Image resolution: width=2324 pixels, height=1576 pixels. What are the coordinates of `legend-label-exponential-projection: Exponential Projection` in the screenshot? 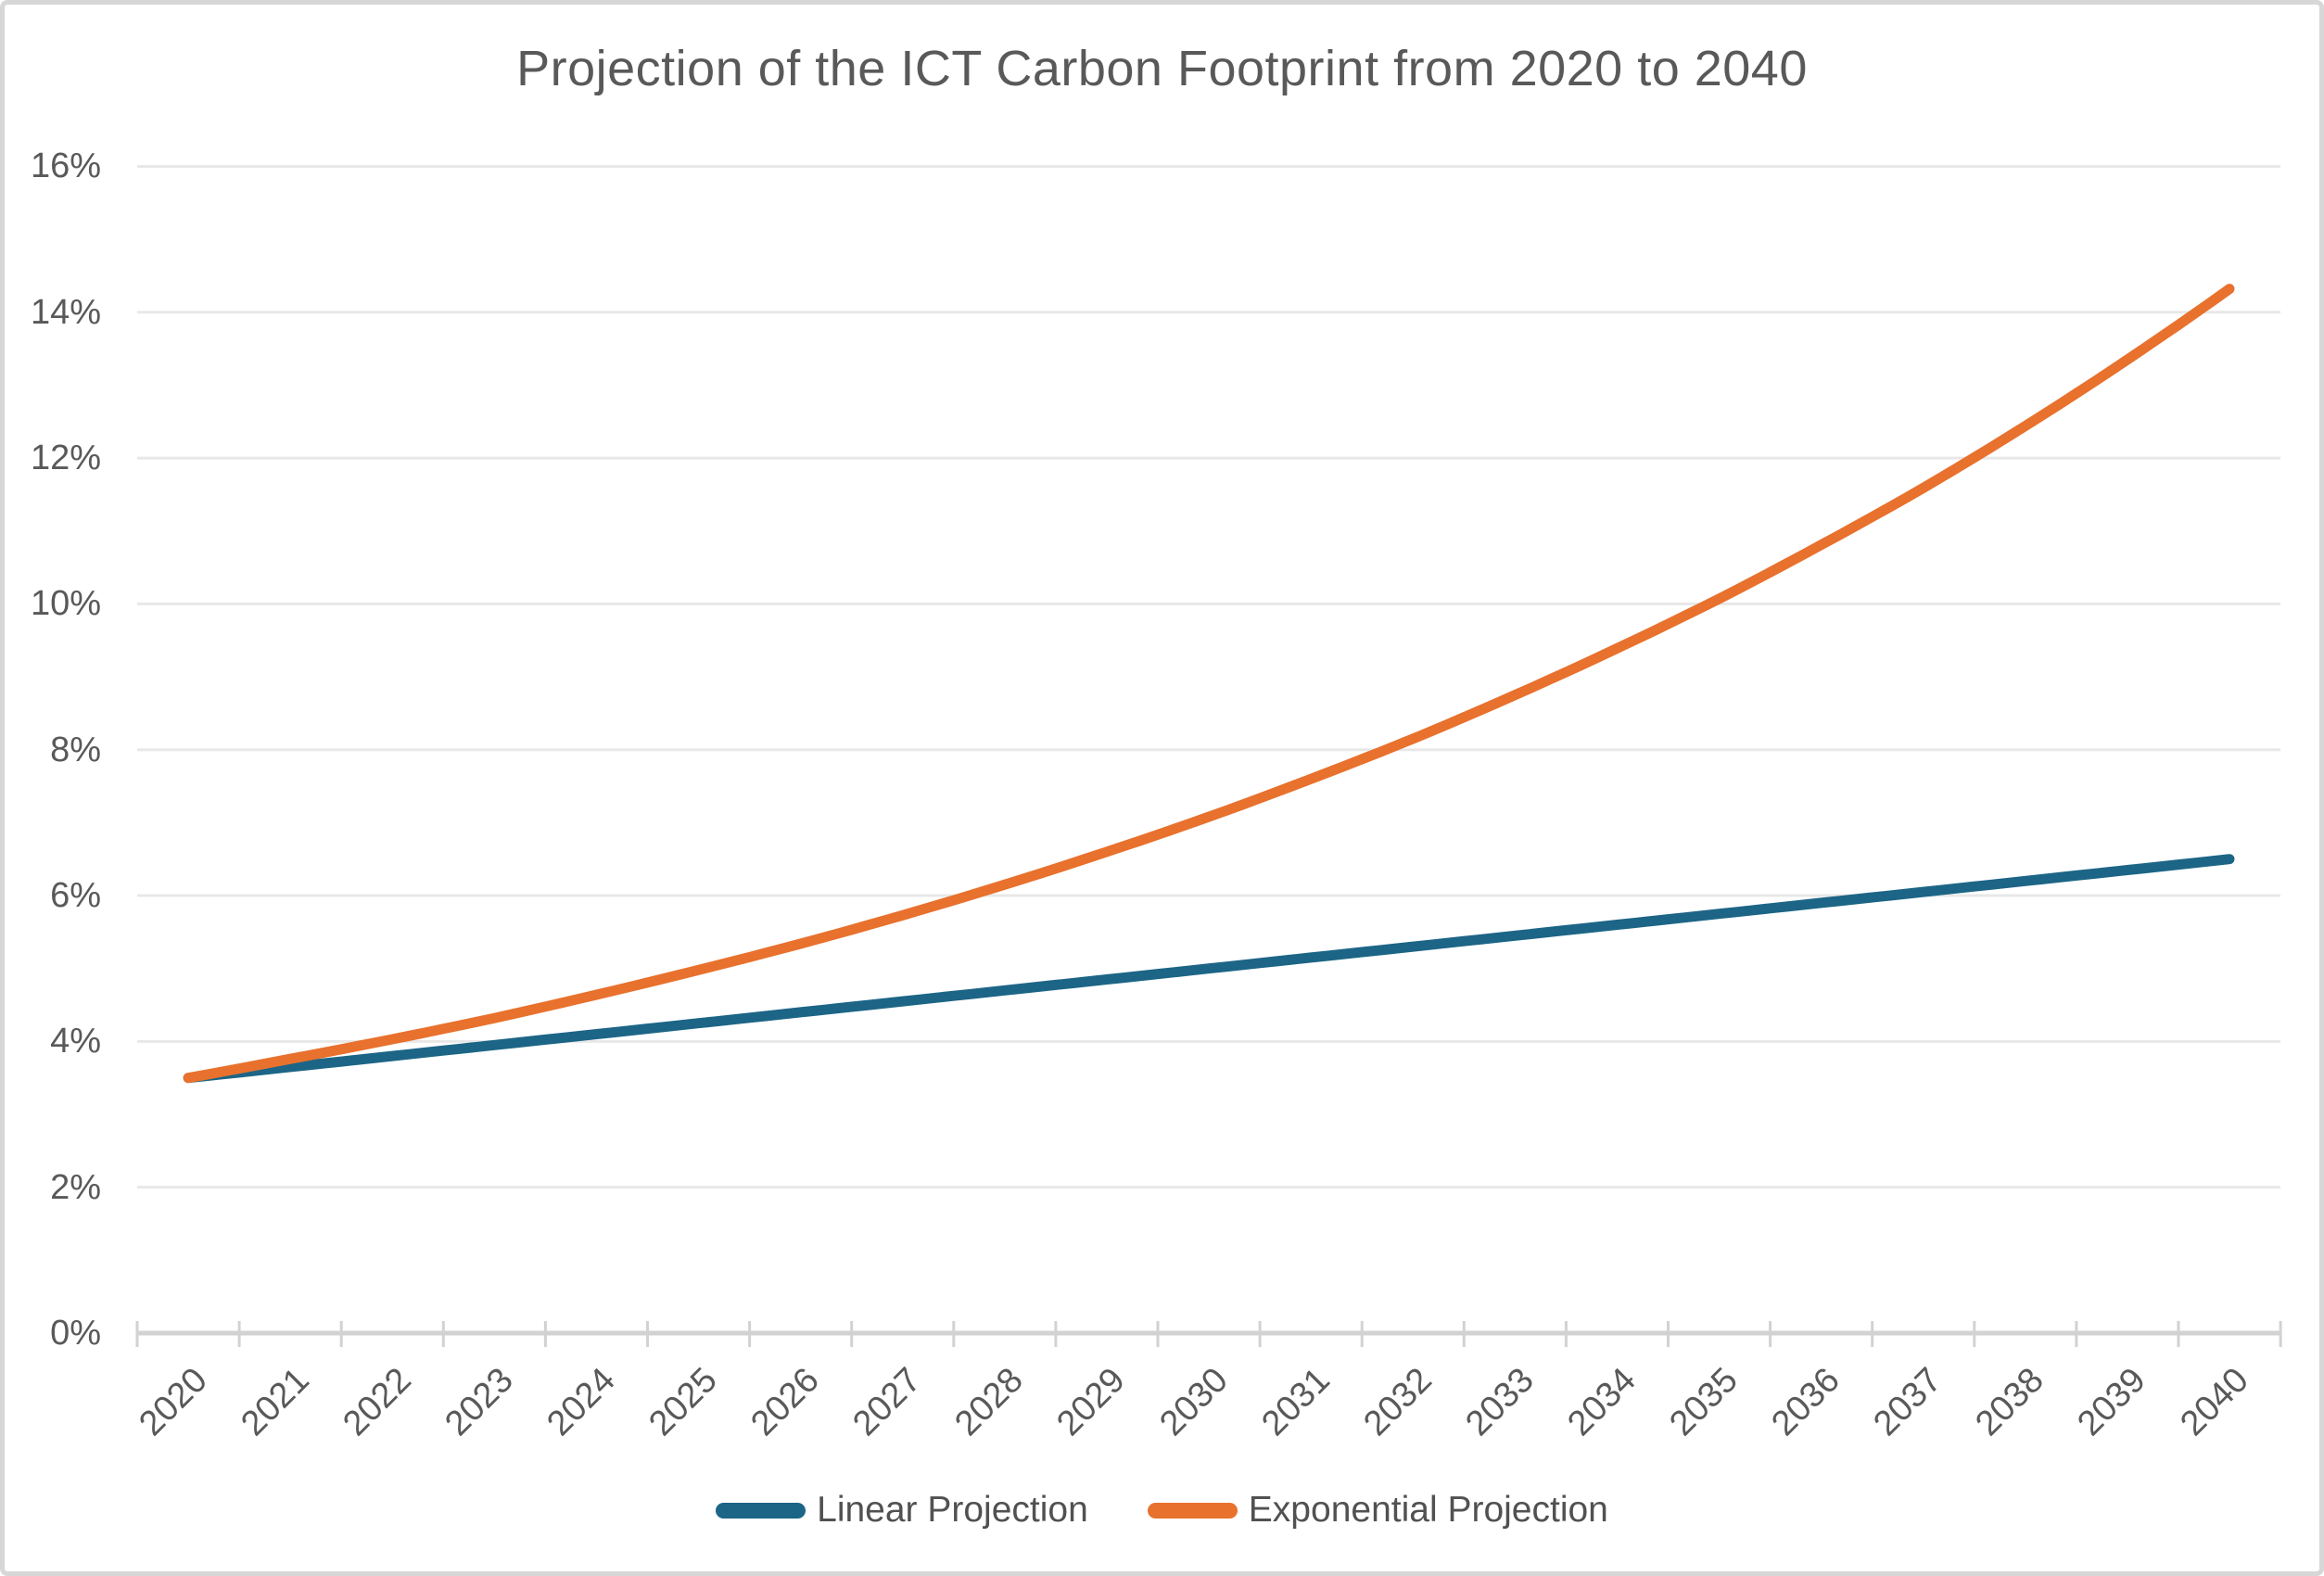 It's located at (1428, 1510).